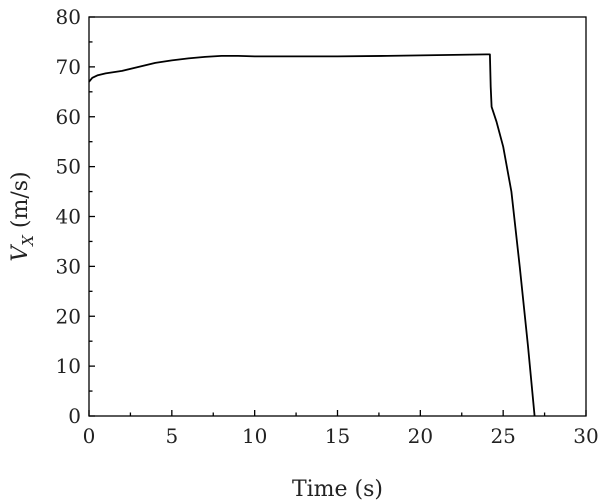 Image resolution: width=600 pixels, height=504 pixels. What do you see at coordinates (68, 17) in the screenshot?
I see `y-tick-label: 80` at bounding box center [68, 17].